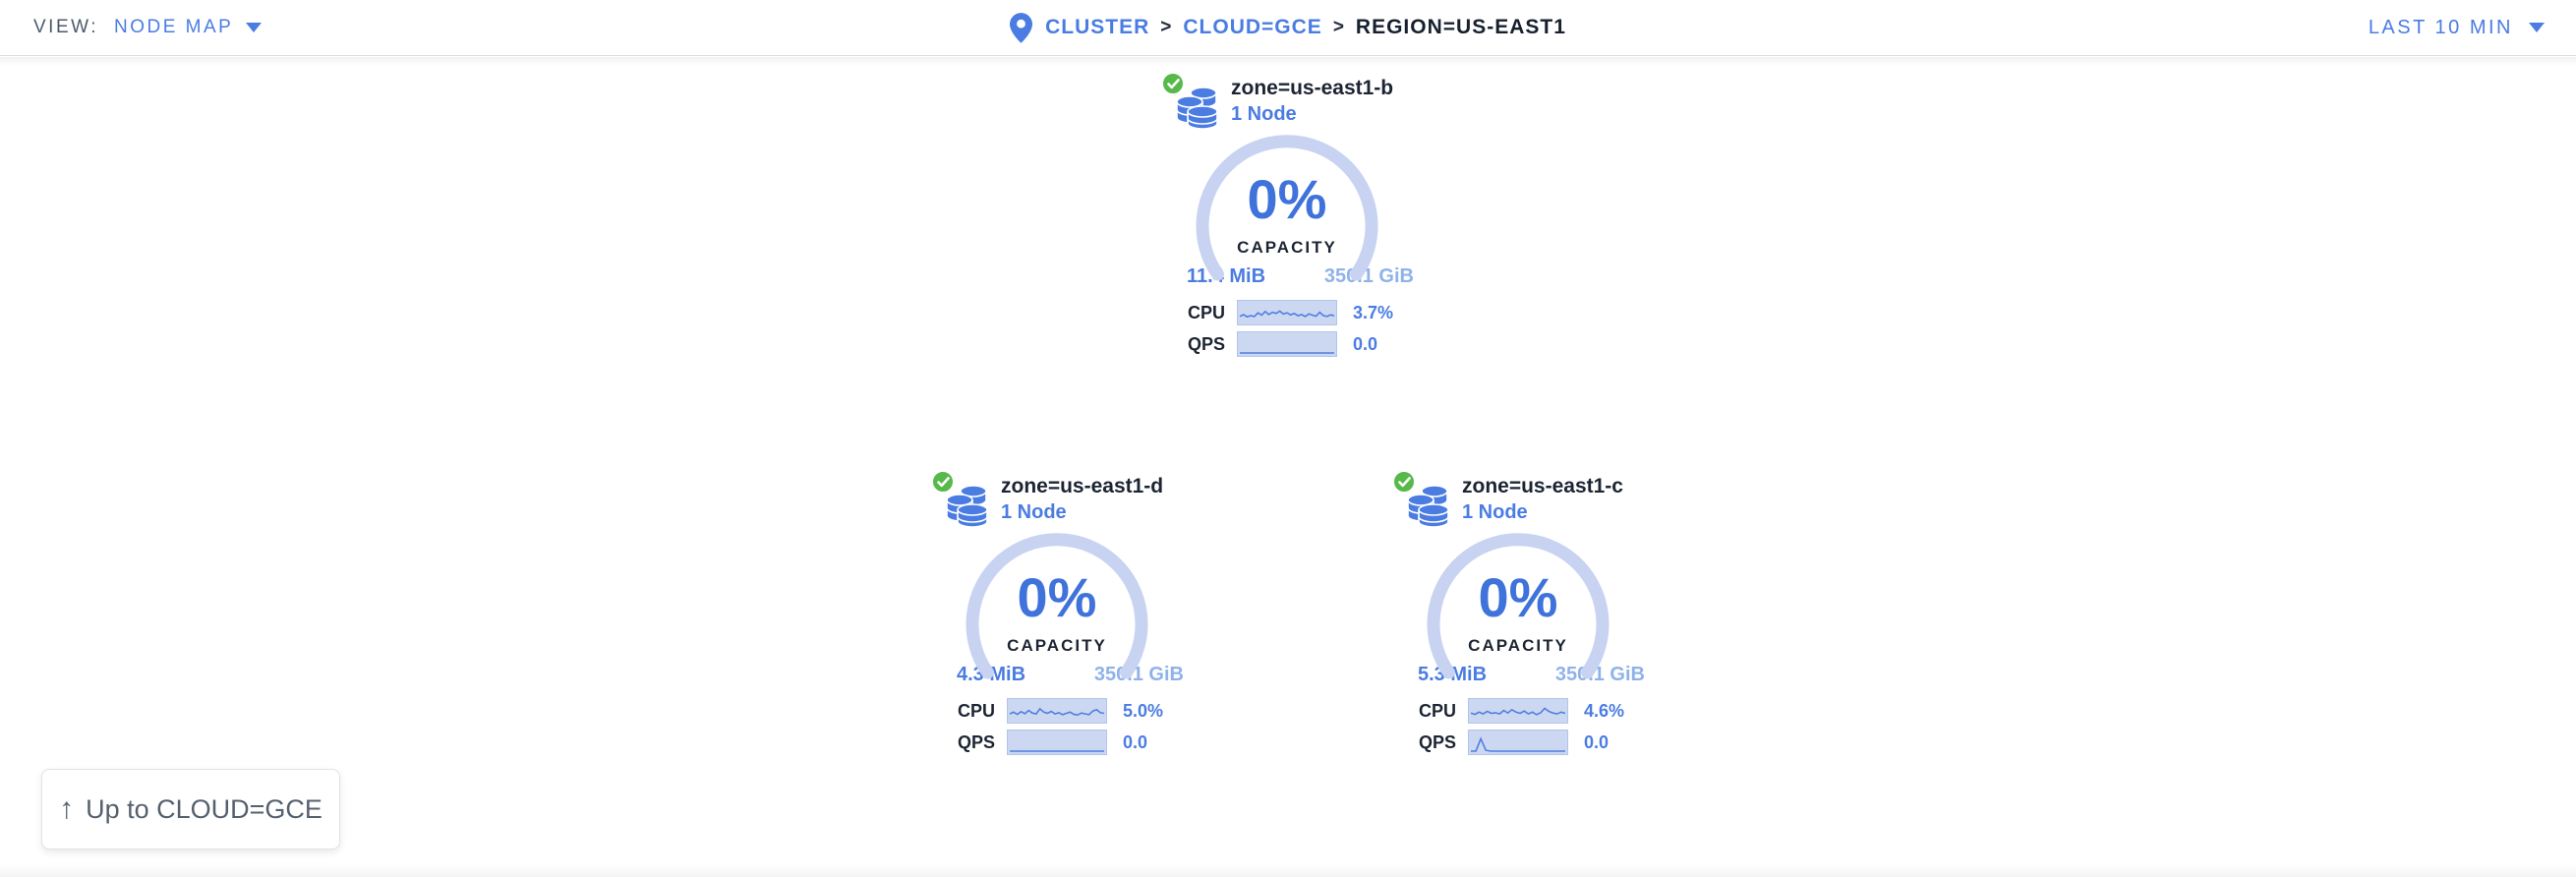 The image size is (2576, 877). I want to click on breadcrumb-link-cluster: CLUSTER, so click(1097, 27).